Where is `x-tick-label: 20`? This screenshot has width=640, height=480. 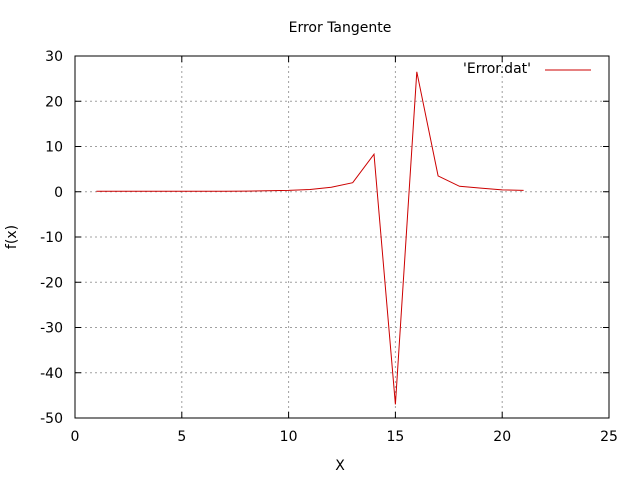 x-tick-label: 20 is located at coordinates (502, 437).